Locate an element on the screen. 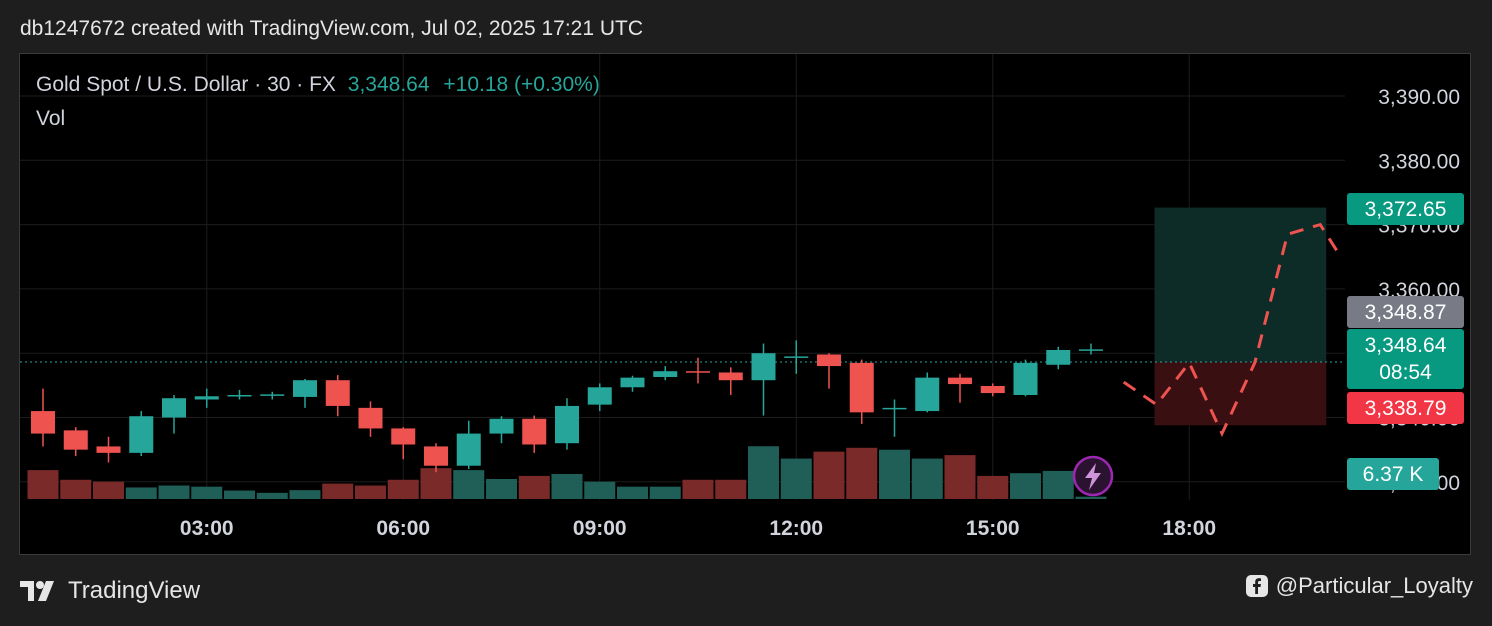 Image resolution: width=1492 pixels, height=626 pixels. countdown-label-text: 08:54 is located at coordinates (1405, 372).